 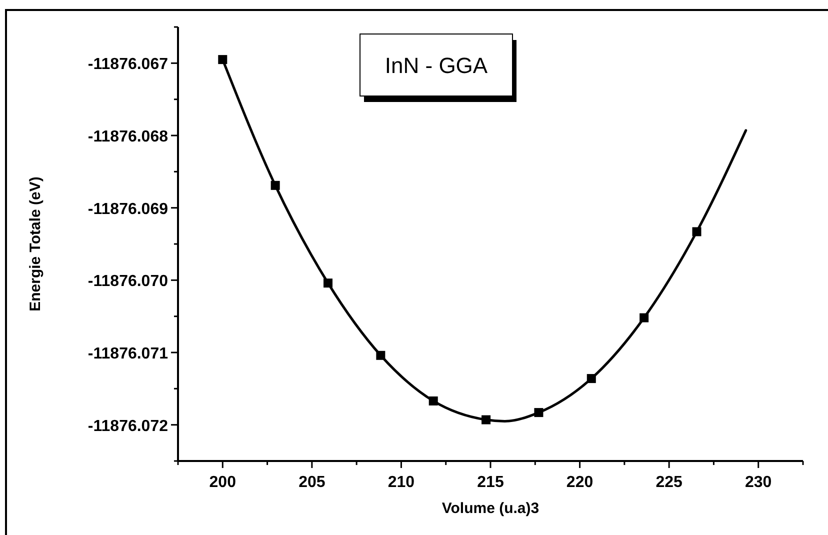 I want to click on x-tick-label: 230, so click(x=758, y=482).